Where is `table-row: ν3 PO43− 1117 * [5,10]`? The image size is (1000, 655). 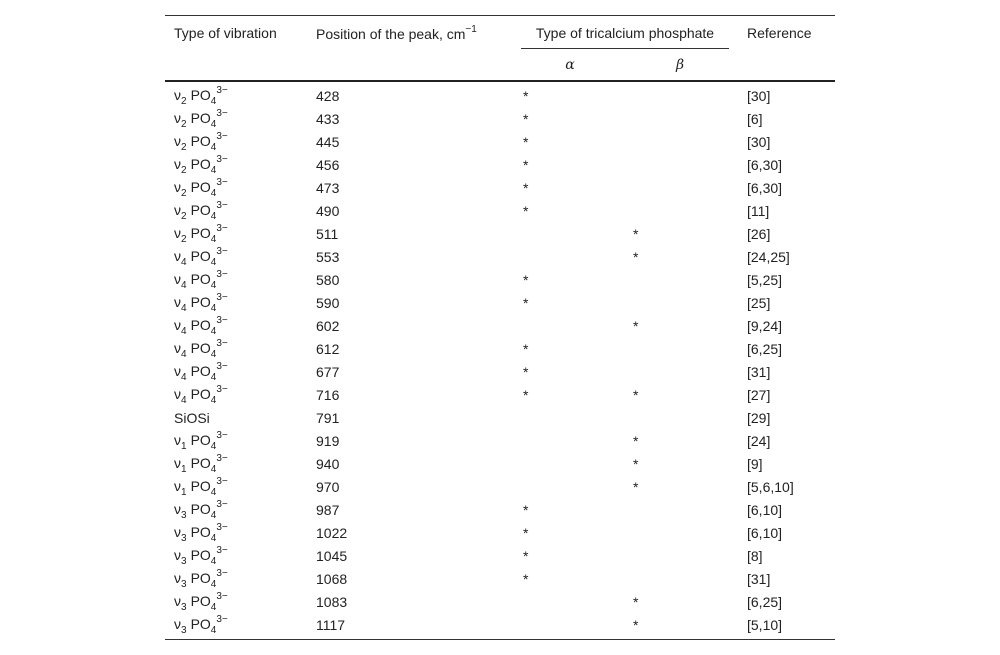
table-row: ν3 PO43− 1117 * [5,10] is located at coordinates (500, 626).